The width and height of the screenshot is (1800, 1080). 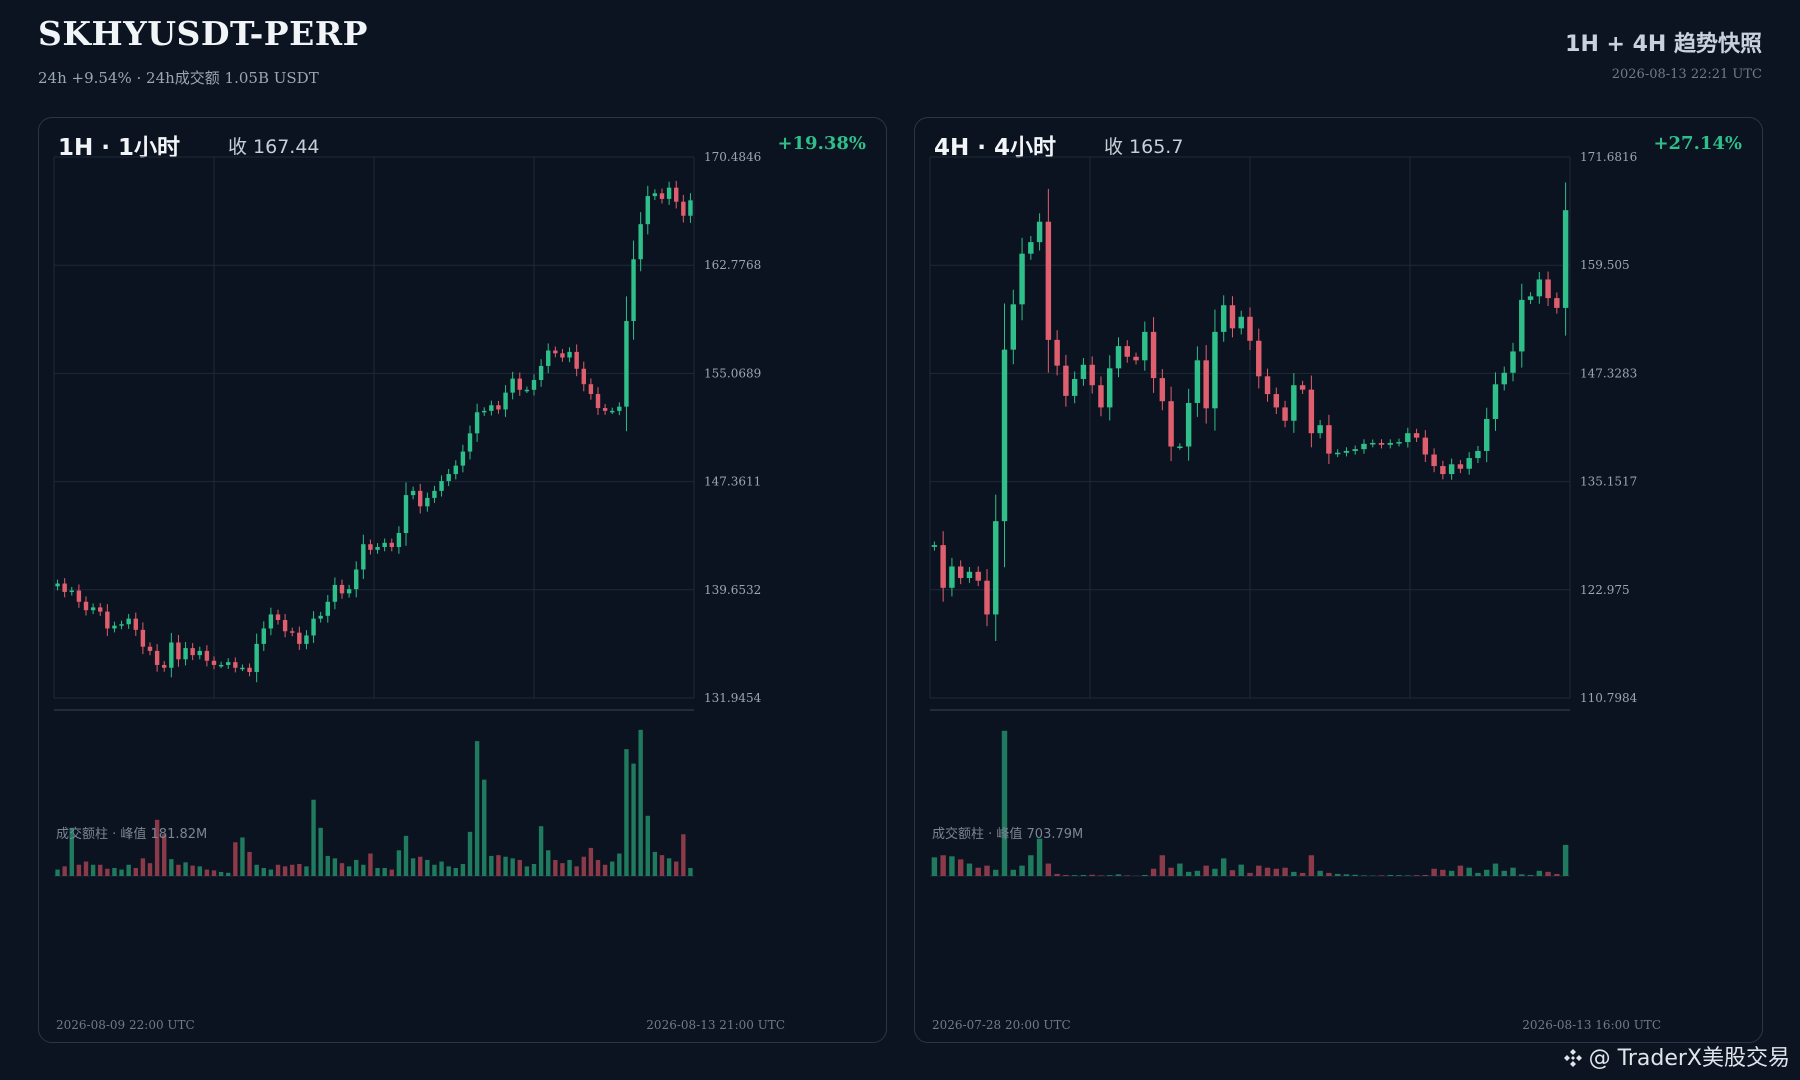 I want to click on symbol-subtitle: 24h +9.54% · 24h成交额 1.05B USDT, so click(x=178, y=78).